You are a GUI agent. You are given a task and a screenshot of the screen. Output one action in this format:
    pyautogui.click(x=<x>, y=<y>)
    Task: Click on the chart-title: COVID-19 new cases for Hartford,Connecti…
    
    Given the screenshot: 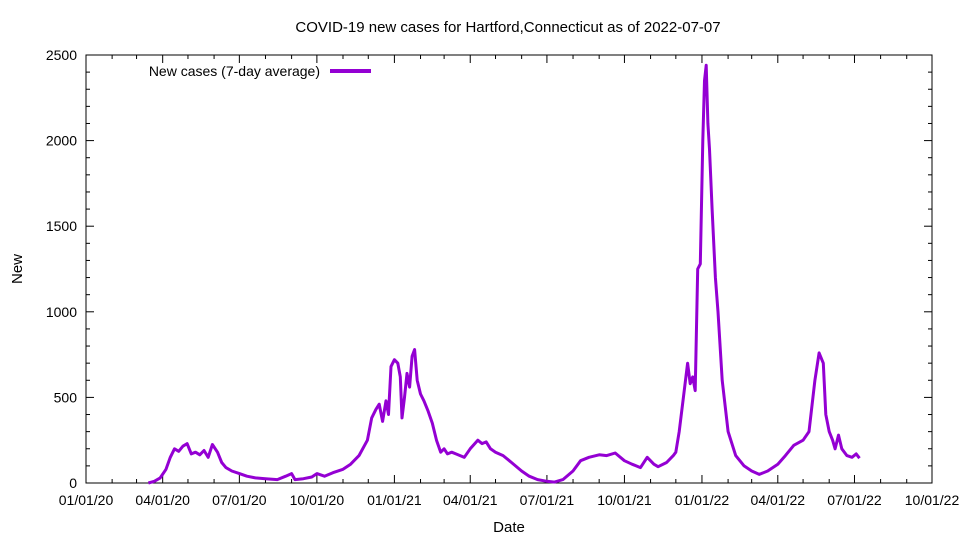 What is the action you would take?
    pyautogui.click(x=507, y=27)
    